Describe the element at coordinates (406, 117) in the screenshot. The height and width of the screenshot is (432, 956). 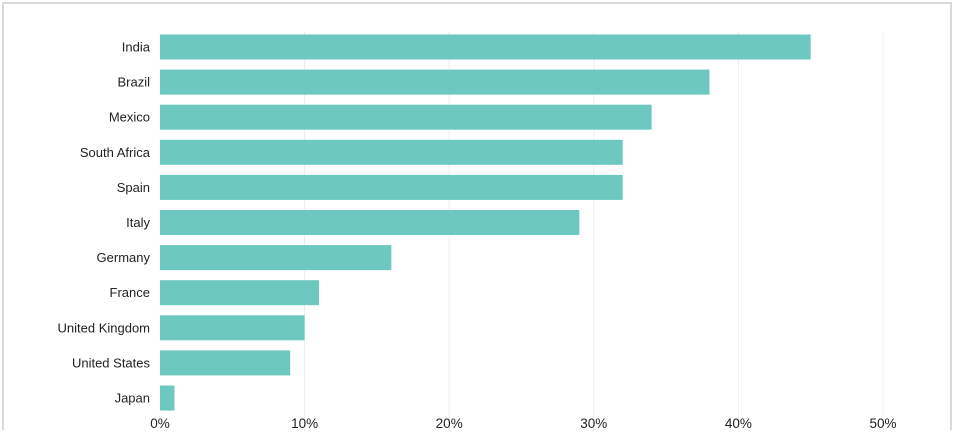
I see `bar-mexico` at that location.